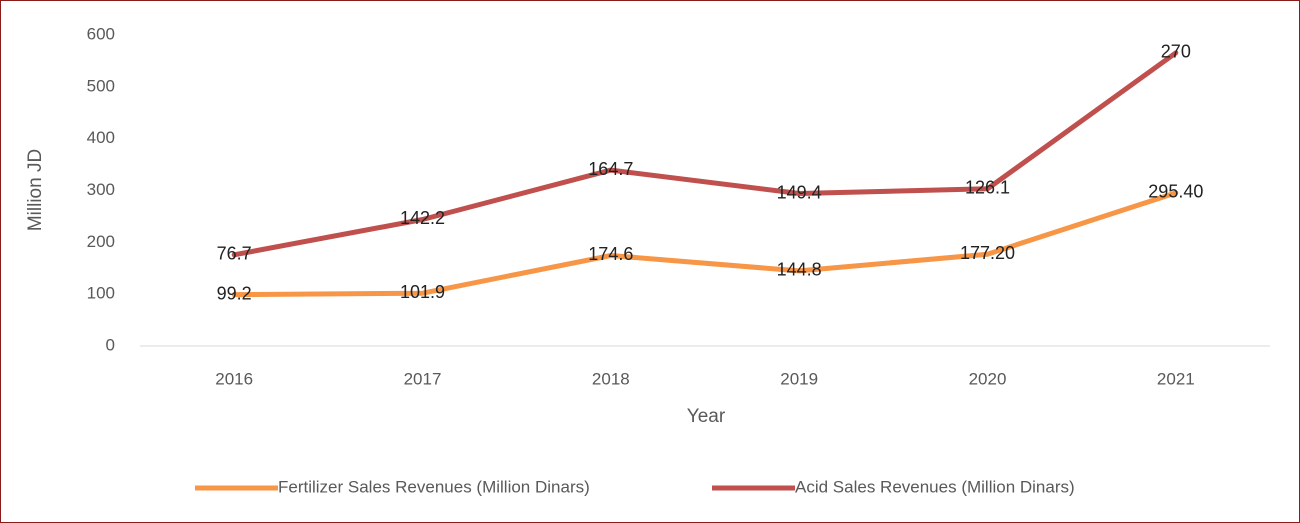 The width and height of the screenshot is (1300, 523). I want to click on data-label: 99.2, so click(234, 293).